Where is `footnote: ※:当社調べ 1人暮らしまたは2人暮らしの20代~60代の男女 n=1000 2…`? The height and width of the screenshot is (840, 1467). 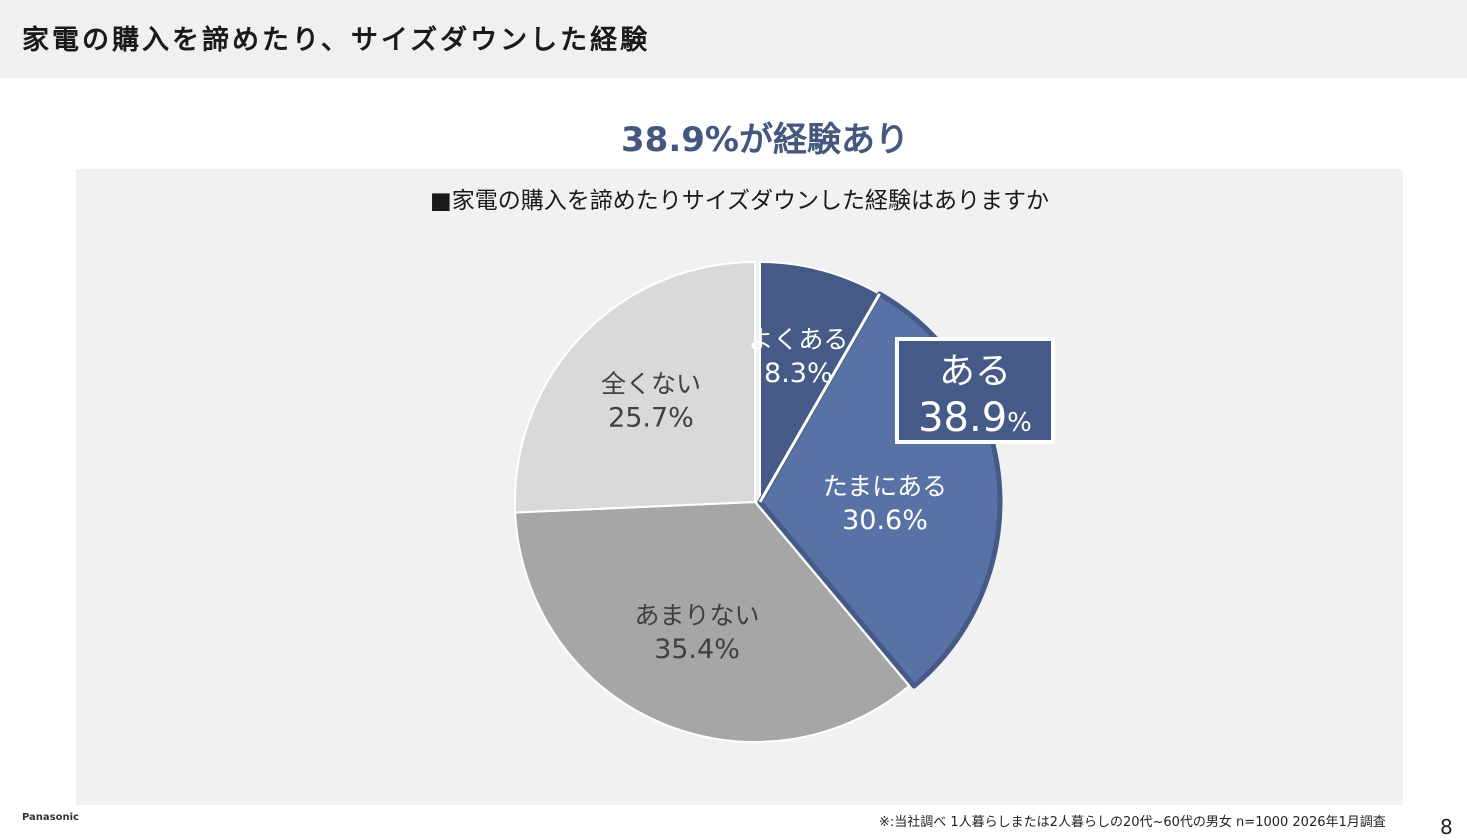 footnote: ※:当社調べ 1人暮らしまたは2人暮らしの20代~60代の男女 n=1000 2… is located at coordinates (1132, 822).